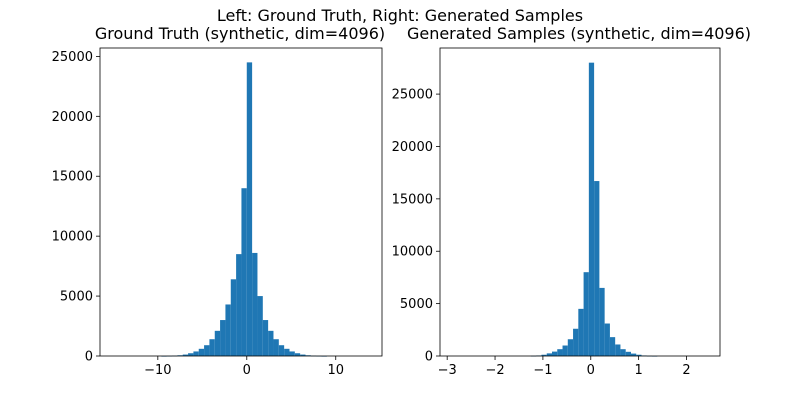 This screenshot has height=404, width=800. I want to click on right-y-tick-label: 20000, so click(412, 147).